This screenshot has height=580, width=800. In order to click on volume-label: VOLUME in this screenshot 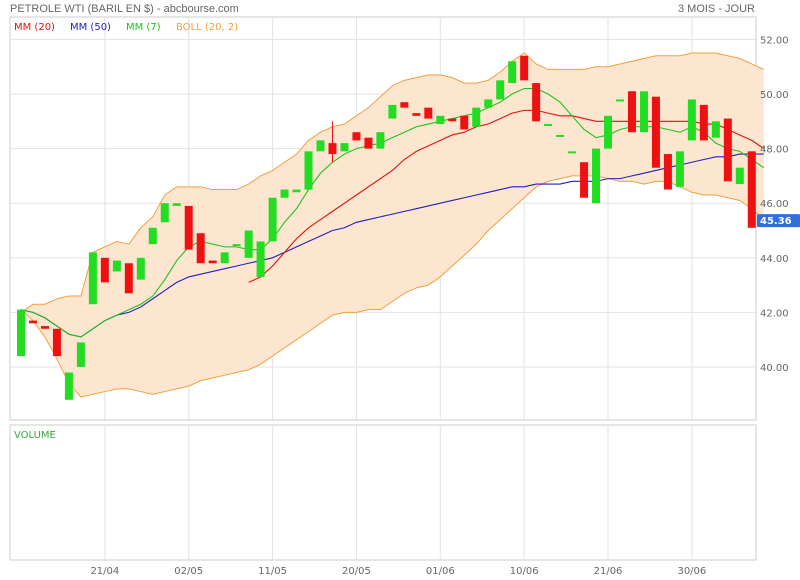, I will do `click(35, 435)`.